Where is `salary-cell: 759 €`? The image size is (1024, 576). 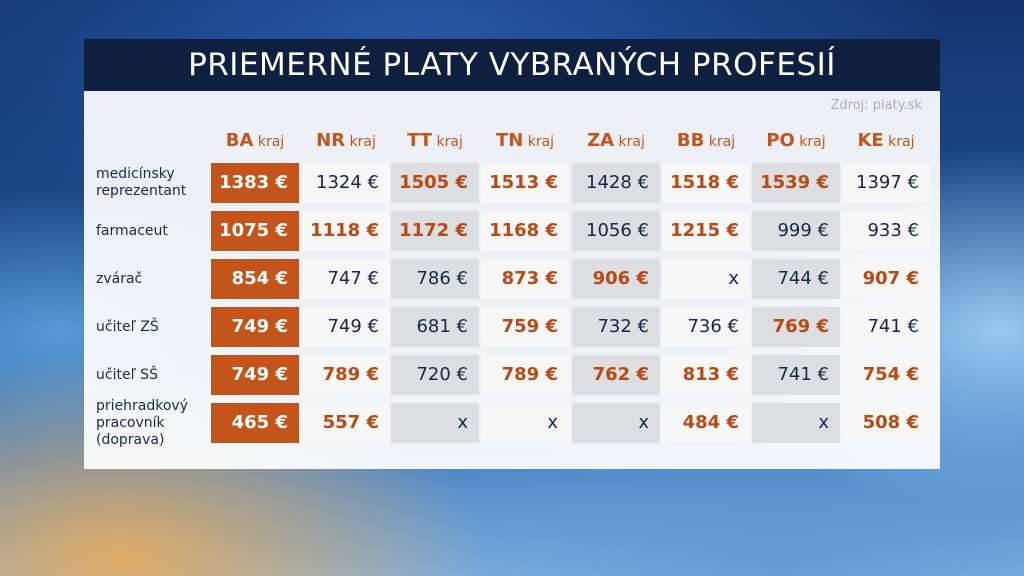
salary-cell: 759 € is located at coordinates (525, 327).